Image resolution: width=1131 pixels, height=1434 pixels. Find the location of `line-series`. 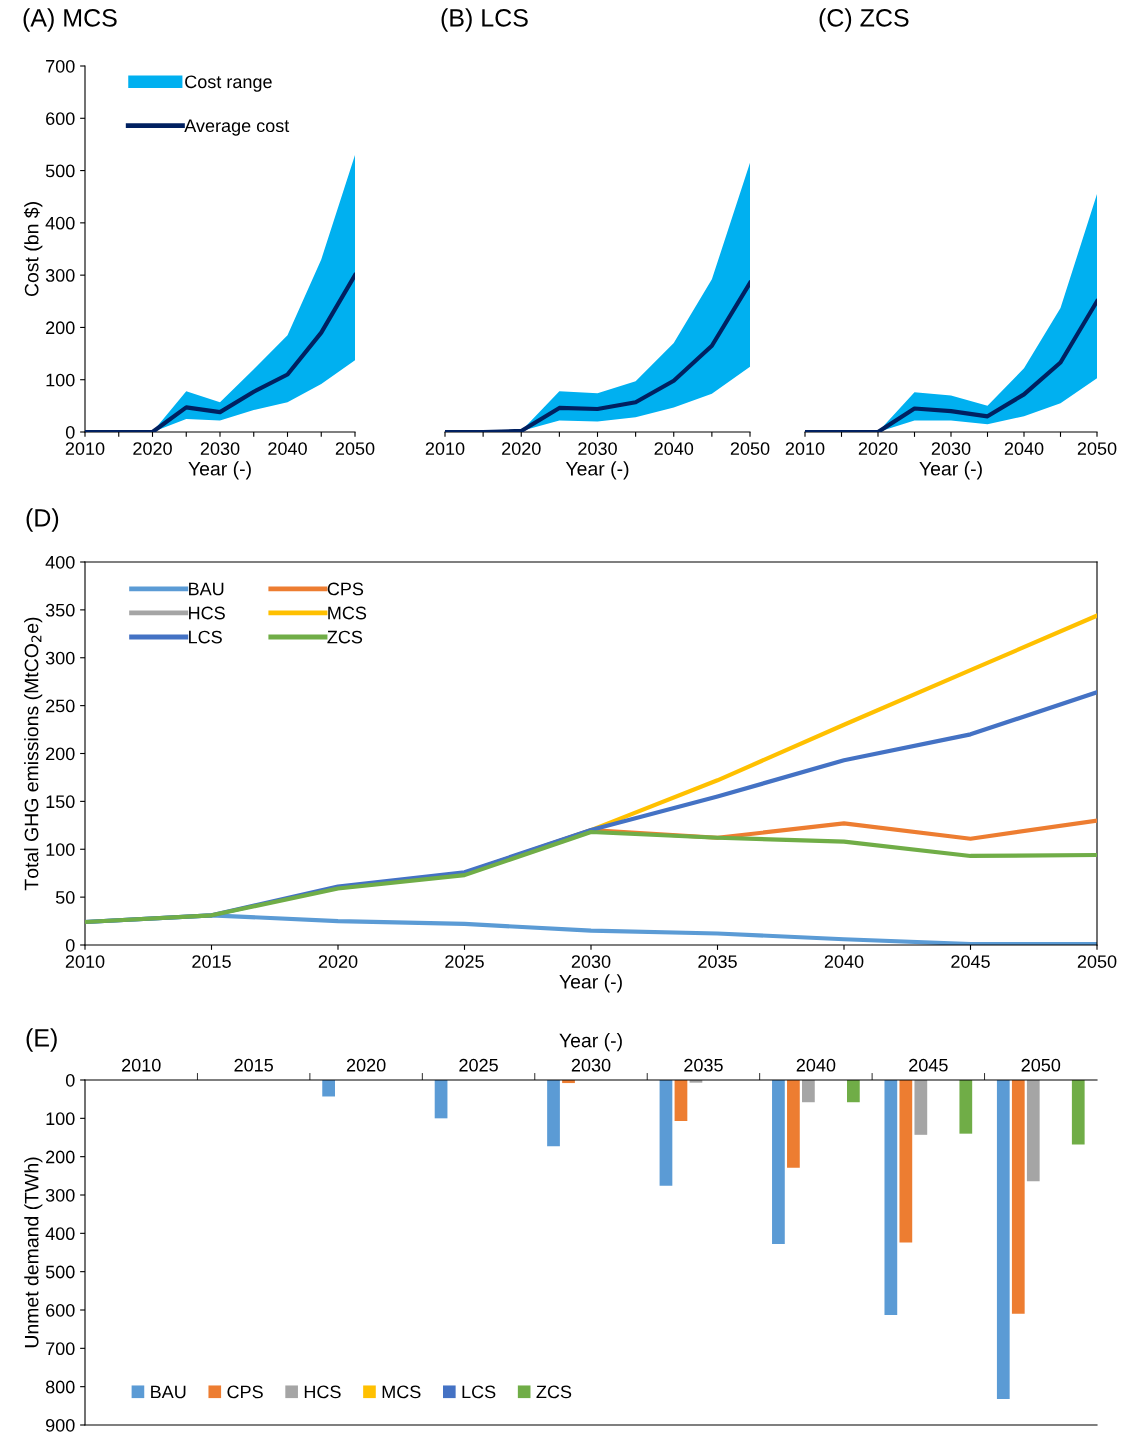

line-series is located at coordinates (591, 877).